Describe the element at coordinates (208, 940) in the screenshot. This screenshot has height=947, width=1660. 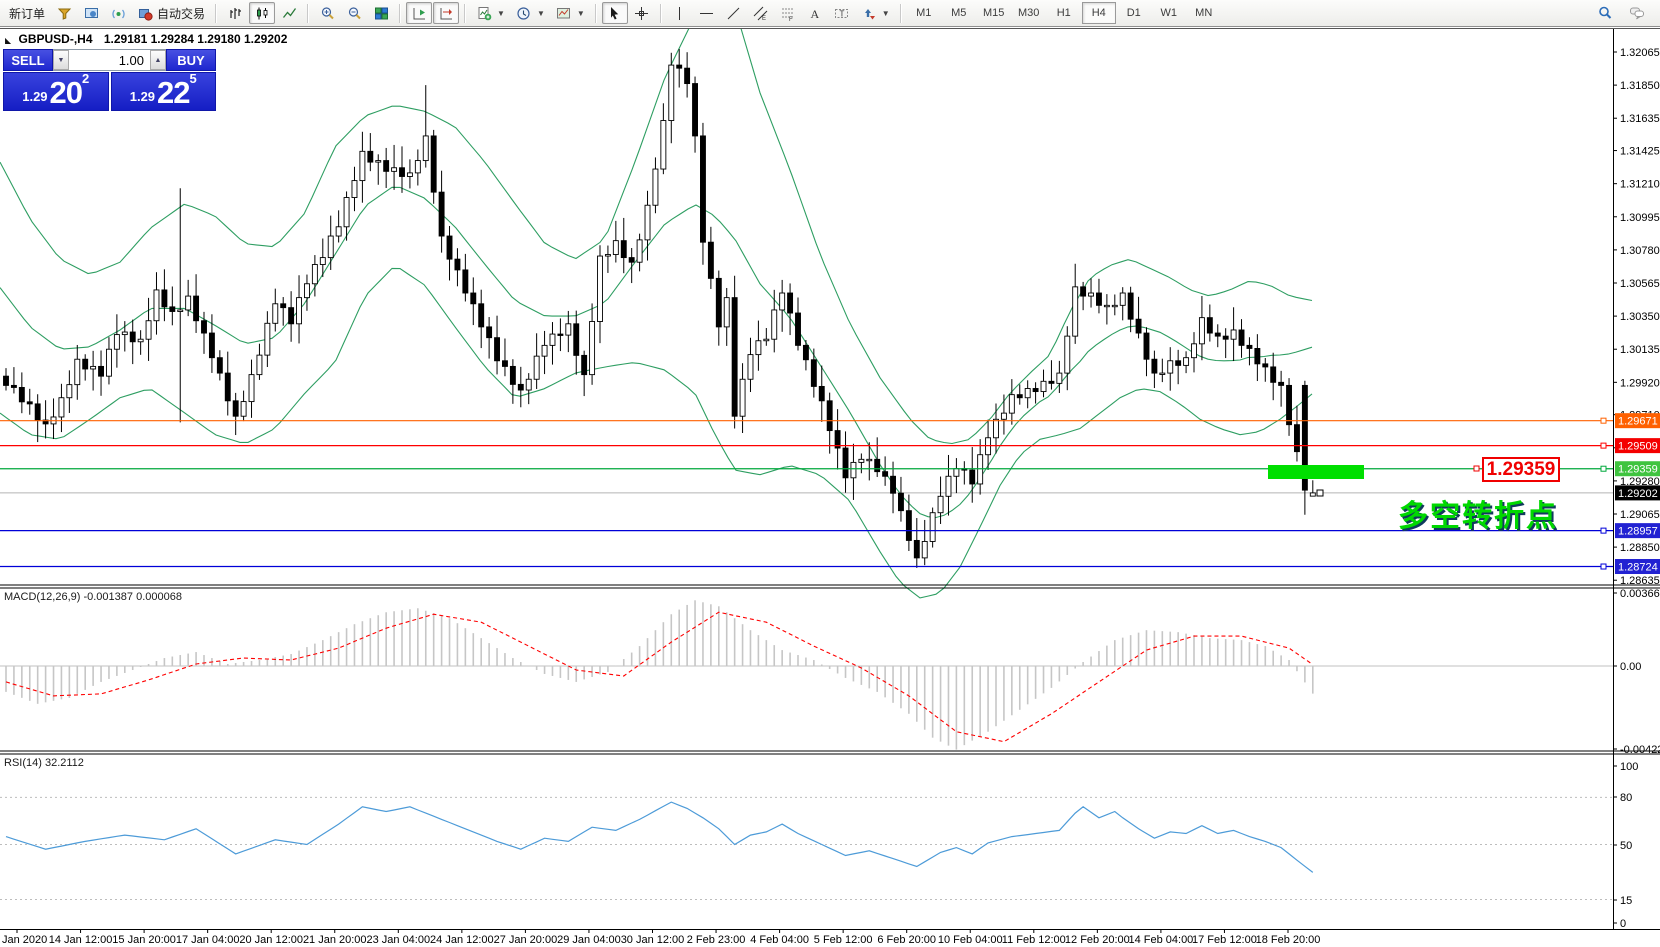
I see `svg-text: 17 Jan 04:00` at that location.